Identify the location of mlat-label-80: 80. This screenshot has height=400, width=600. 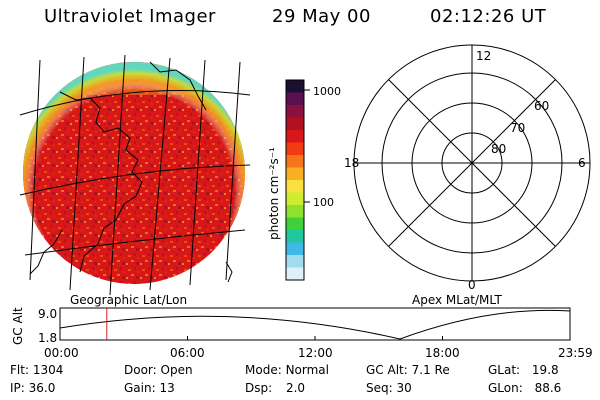
(498, 149).